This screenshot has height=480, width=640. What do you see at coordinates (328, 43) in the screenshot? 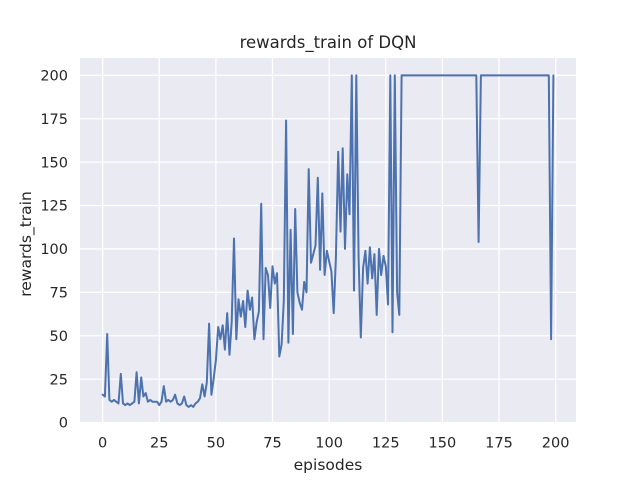
I see `chart-title: rewards_train of DQN` at bounding box center [328, 43].